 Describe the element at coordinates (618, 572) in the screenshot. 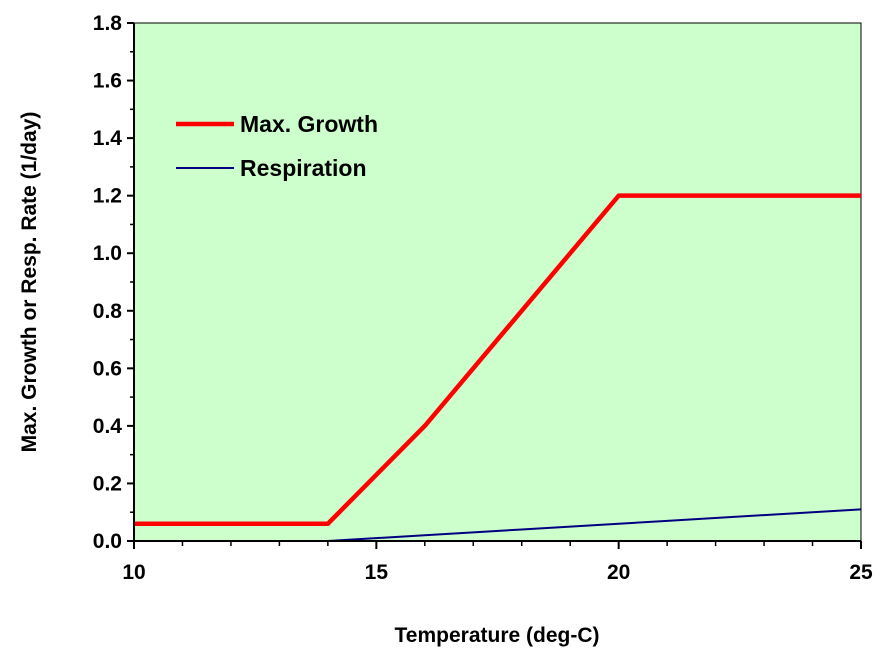

I see `x-tick-label: 20` at that location.